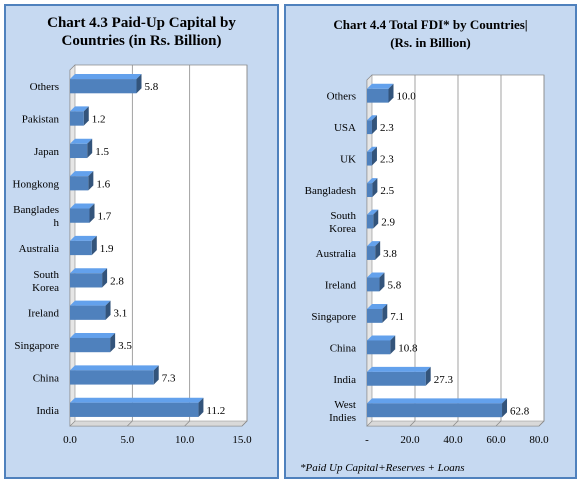 The width and height of the screenshot is (581, 489). What do you see at coordinates (388, 223) in the screenshot?
I see `bar-value-label: 2.9` at bounding box center [388, 223].